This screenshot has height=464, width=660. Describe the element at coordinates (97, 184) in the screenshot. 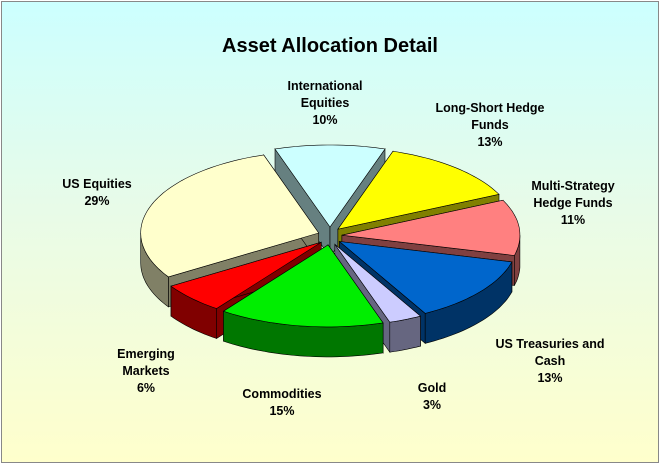

I see `label-name: US Equities` at that location.